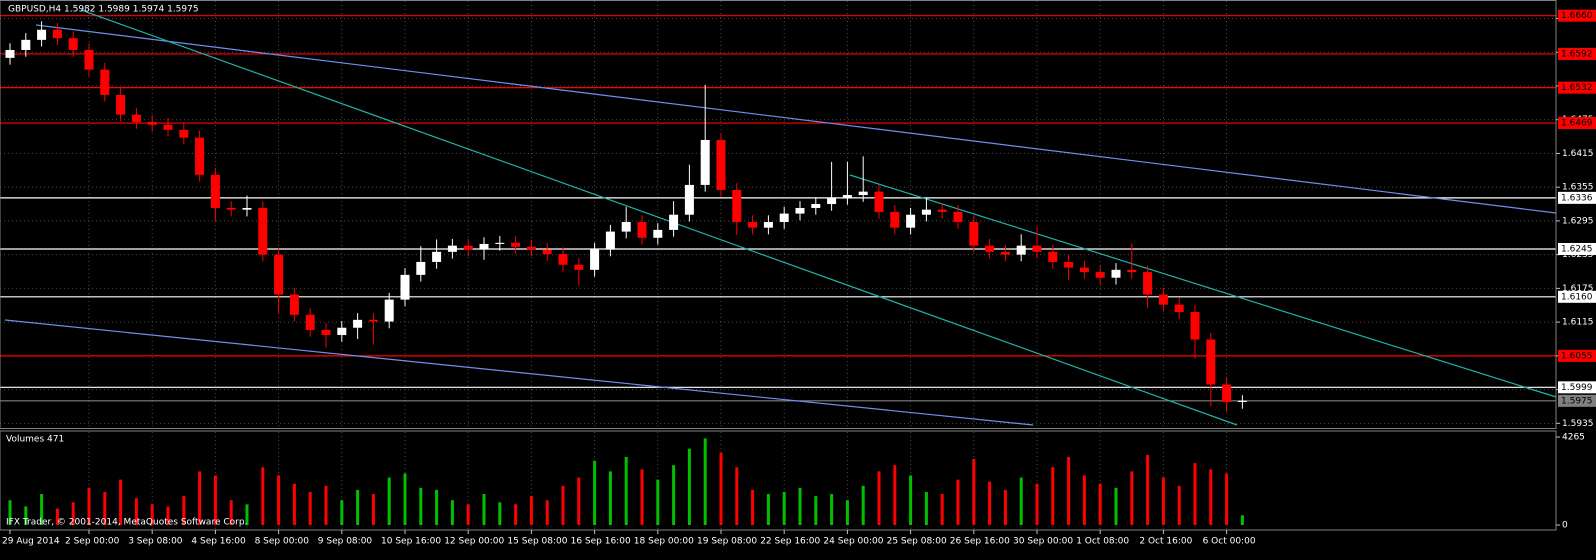 This screenshot has height=560, width=1596. What do you see at coordinates (218, 542) in the screenshot?
I see `x-tick-label: 4 Sep 16:00` at bounding box center [218, 542].